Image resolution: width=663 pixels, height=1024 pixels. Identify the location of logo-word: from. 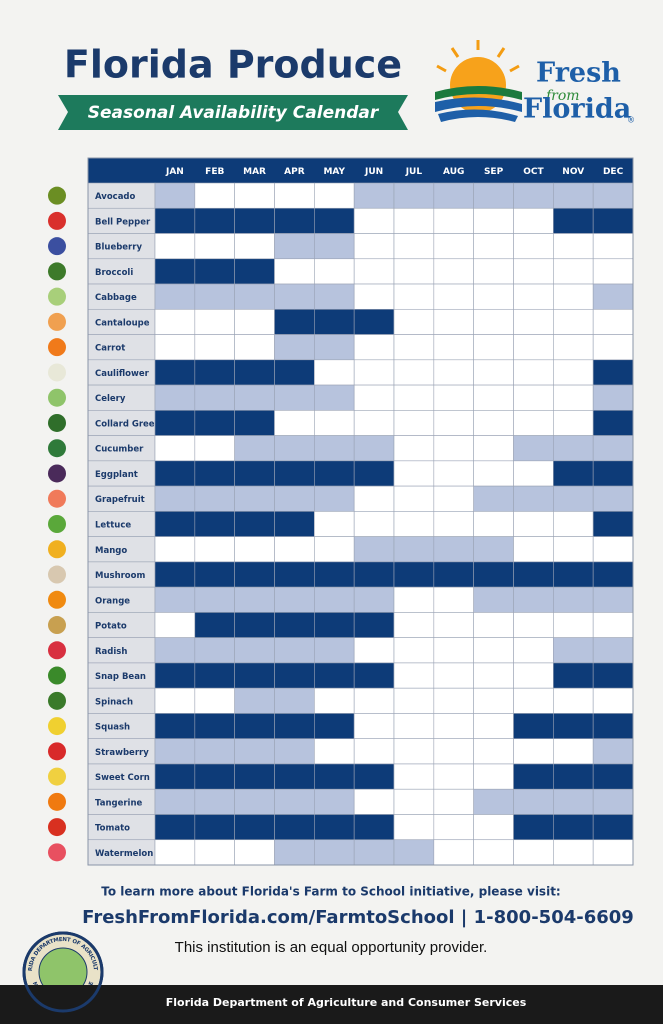
(562, 96).